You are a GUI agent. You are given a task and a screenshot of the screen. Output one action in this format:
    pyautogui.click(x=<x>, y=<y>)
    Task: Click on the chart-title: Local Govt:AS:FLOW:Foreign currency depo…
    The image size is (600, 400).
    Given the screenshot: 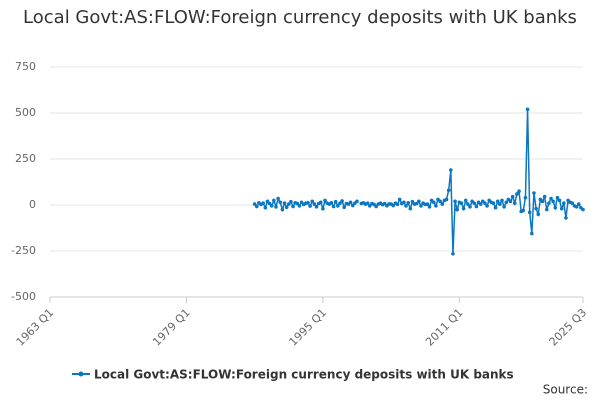 What is the action you would take?
    pyautogui.click(x=300, y=17)
    